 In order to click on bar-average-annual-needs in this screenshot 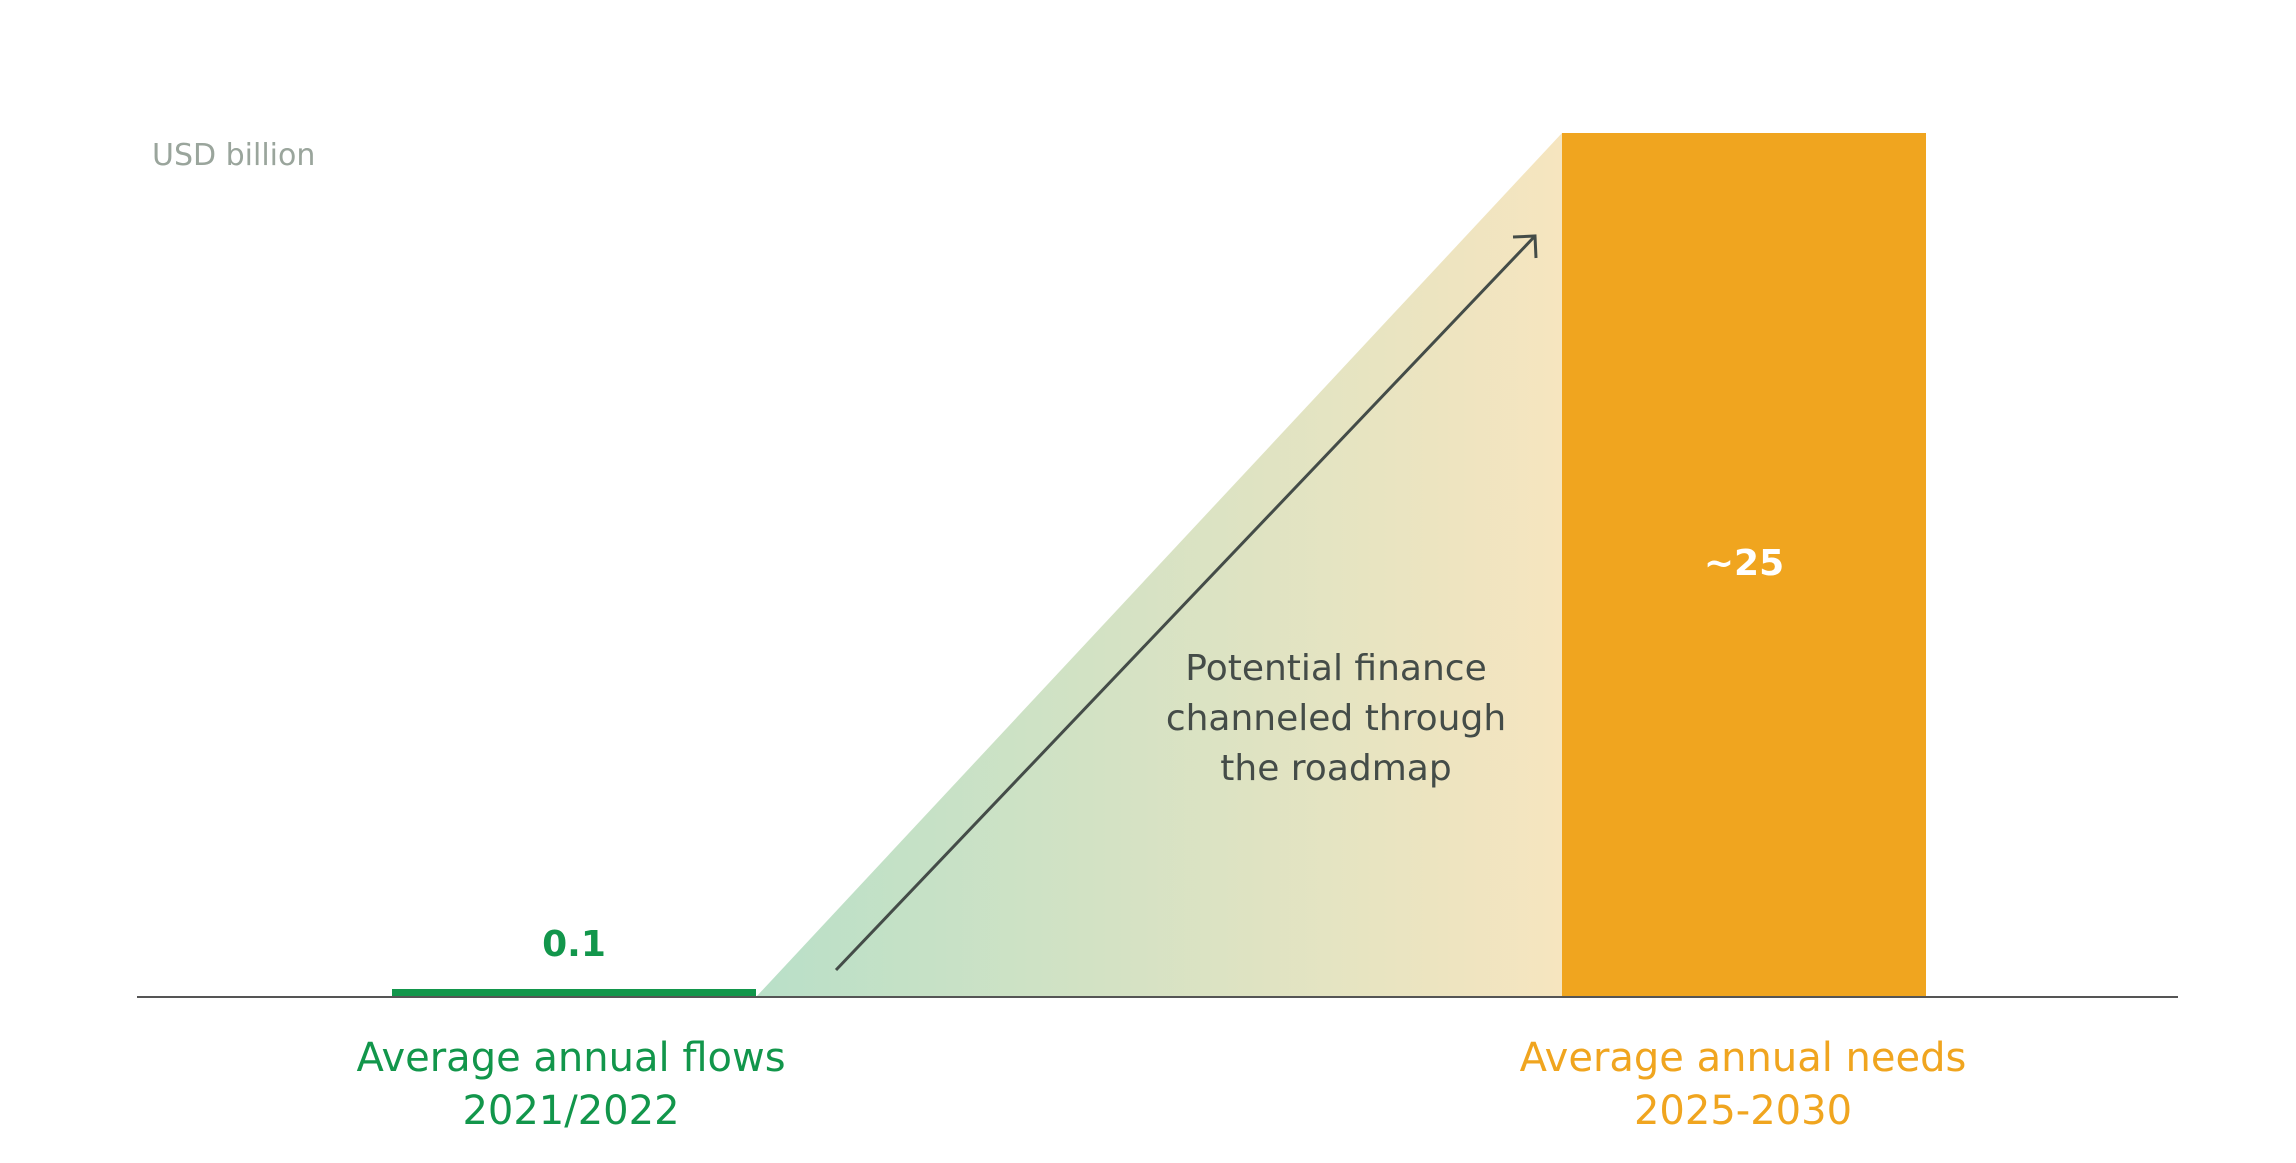, I will do `click(1744, 565)`.